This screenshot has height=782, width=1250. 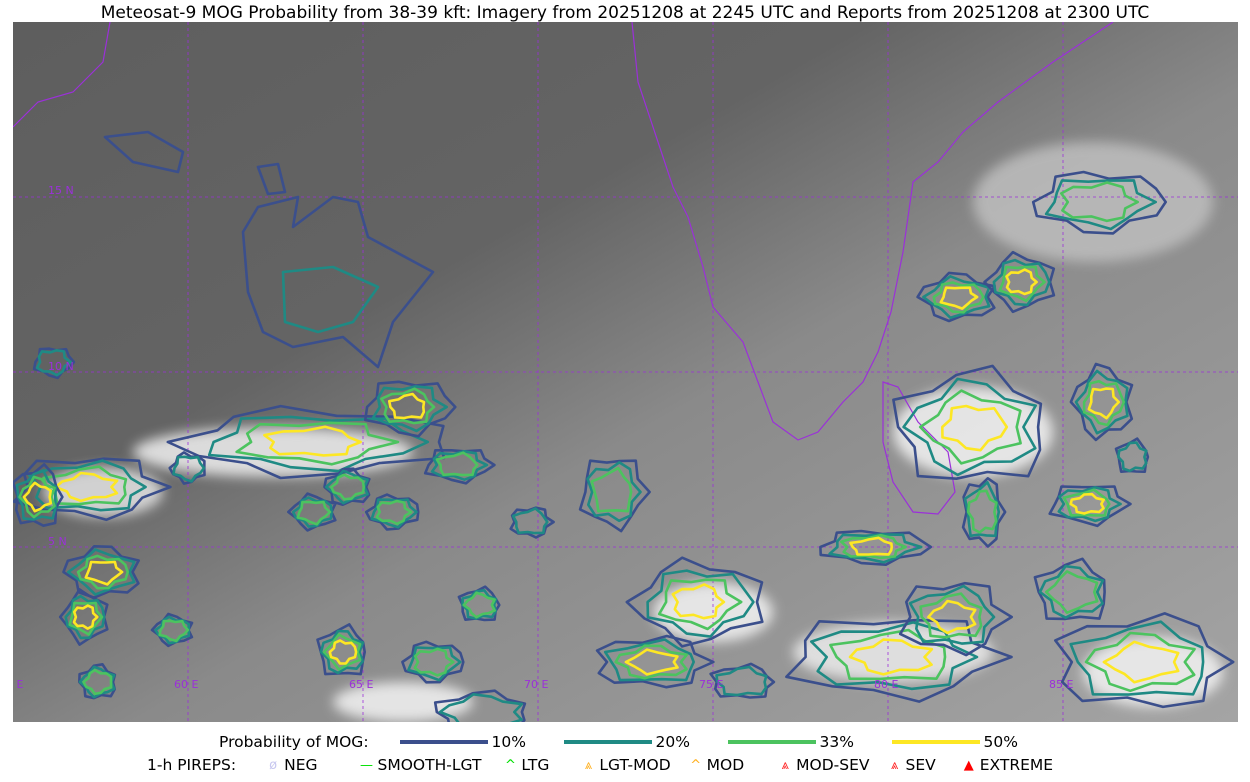 What do you see at coordinates (61, 190) in the screenshot?
I see `lat-label: 15 N` at bounding box center [61, 190].